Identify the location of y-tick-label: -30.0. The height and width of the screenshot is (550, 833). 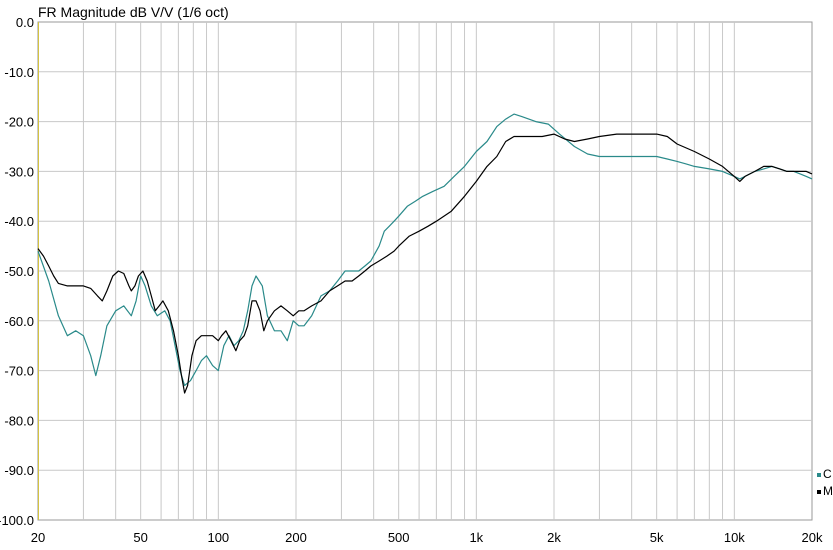
(19, 171).